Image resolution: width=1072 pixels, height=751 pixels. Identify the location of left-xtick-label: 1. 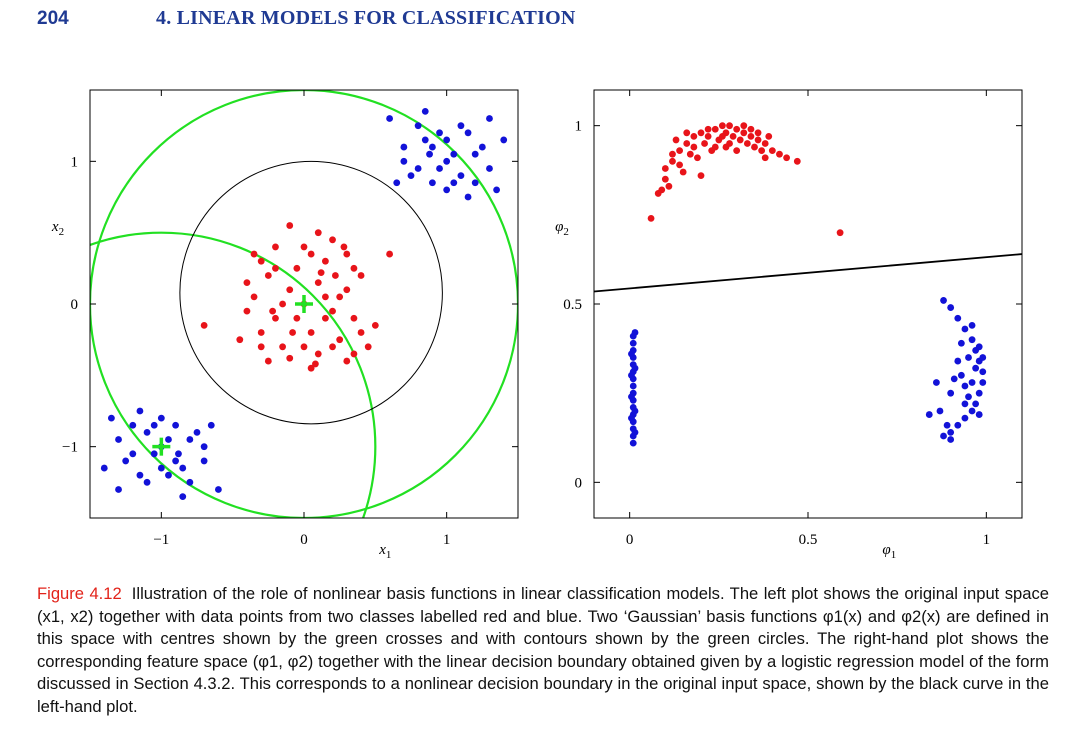
(447, 540).